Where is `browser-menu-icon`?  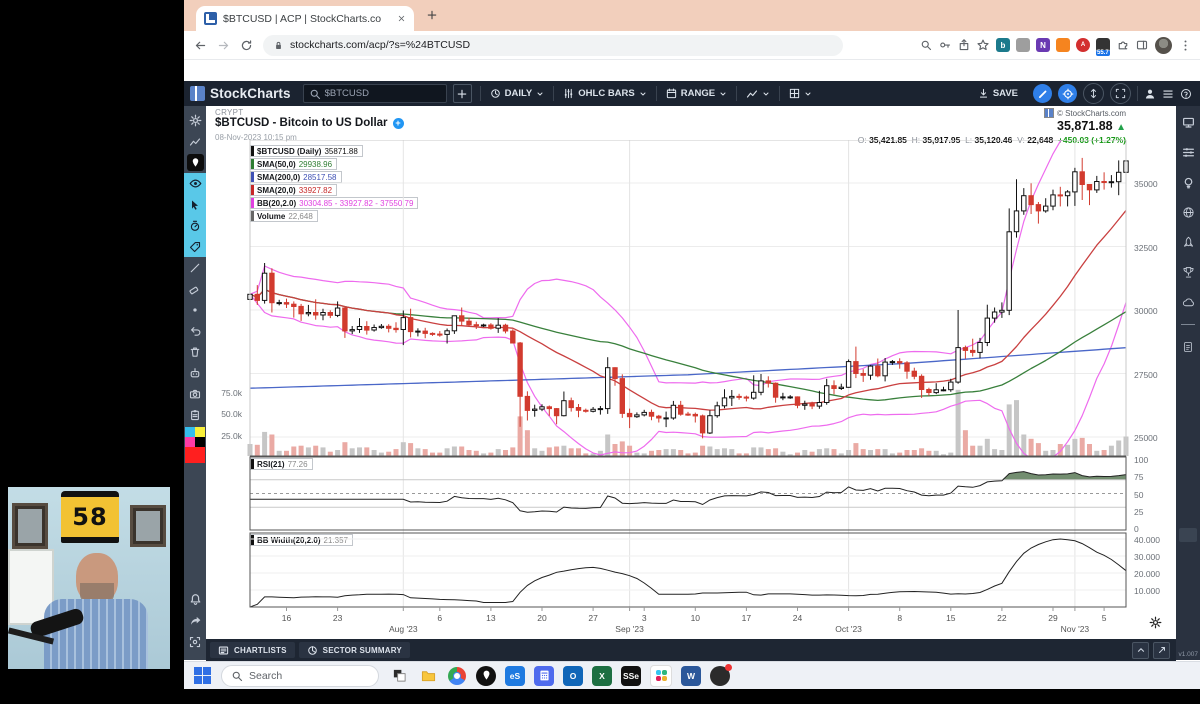 browser-menu-icon is located at coordinates (1185, 45).